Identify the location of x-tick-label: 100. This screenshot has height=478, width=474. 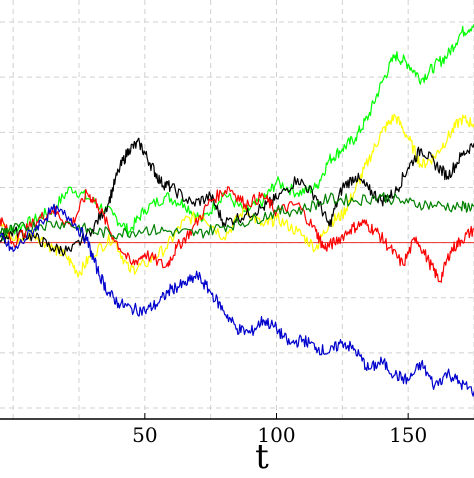
(276, 435).